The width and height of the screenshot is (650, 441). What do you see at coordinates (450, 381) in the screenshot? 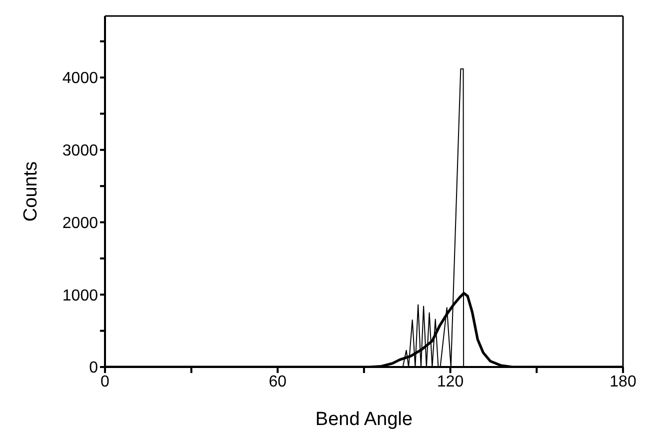
I see `x-tick-label: 120` at bounding box center [450, 381].